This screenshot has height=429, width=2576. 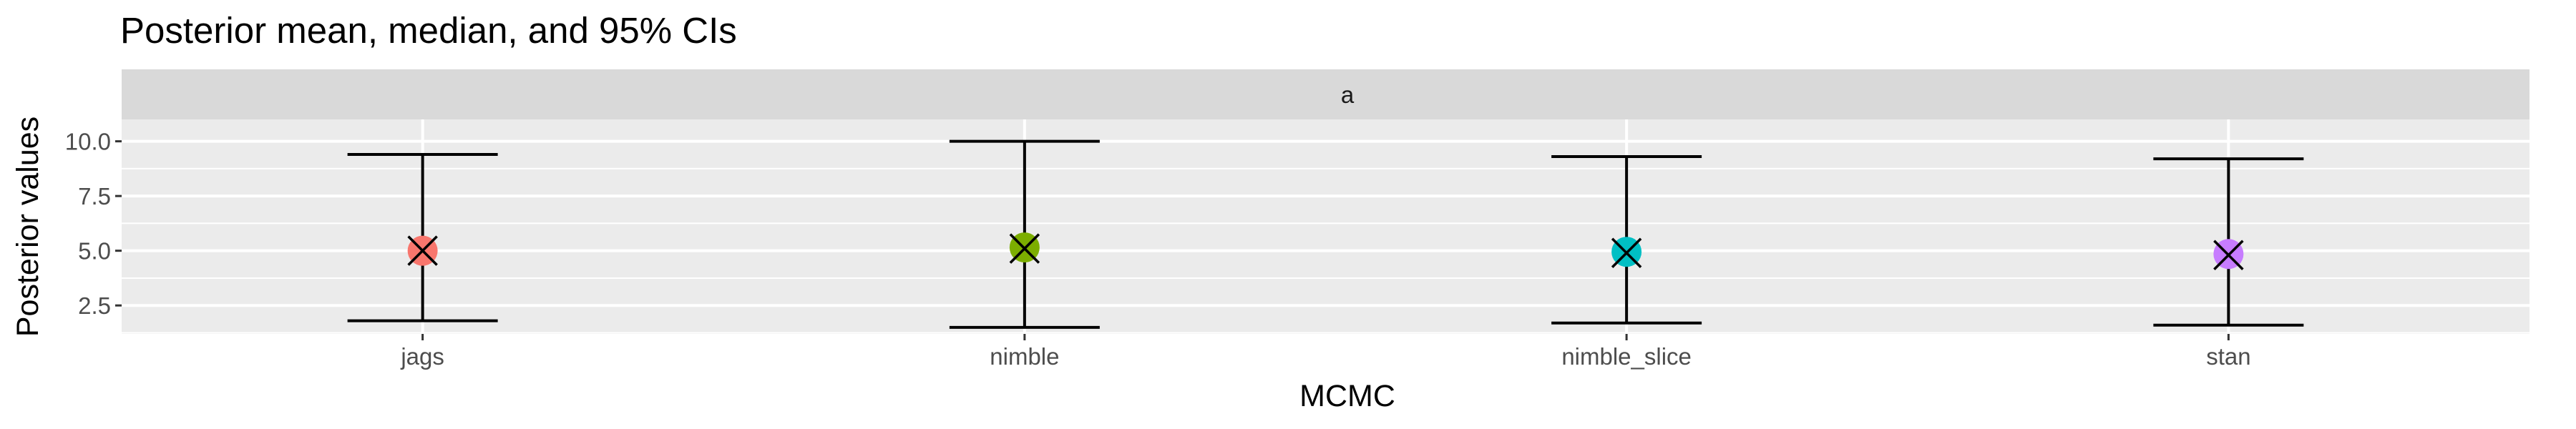 What do you see at coordinates (1024, 356) in the screenshot?
I see `x-tick-label: nimble` at bounding box center [1024, 356].